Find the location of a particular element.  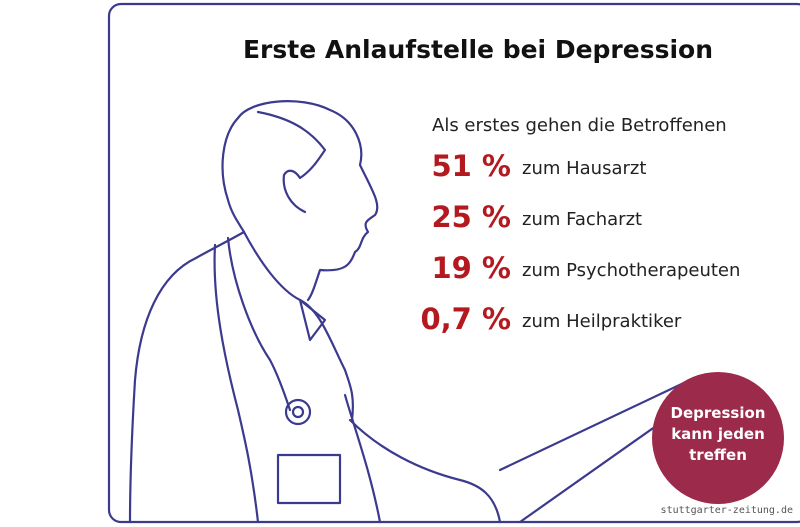

stat-share: 51 % is located at coordinates (471, 166).